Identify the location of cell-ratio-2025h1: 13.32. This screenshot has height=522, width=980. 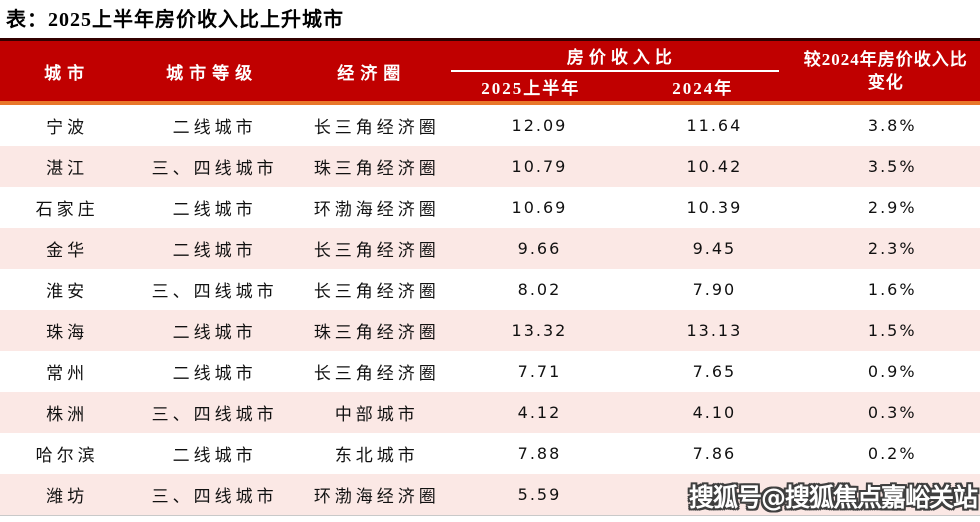
(539, 330).